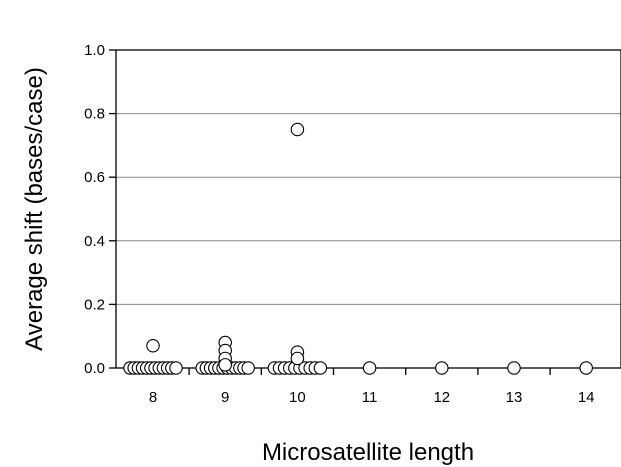  I want to click on x-tick-label: 11, so click(370, 397).